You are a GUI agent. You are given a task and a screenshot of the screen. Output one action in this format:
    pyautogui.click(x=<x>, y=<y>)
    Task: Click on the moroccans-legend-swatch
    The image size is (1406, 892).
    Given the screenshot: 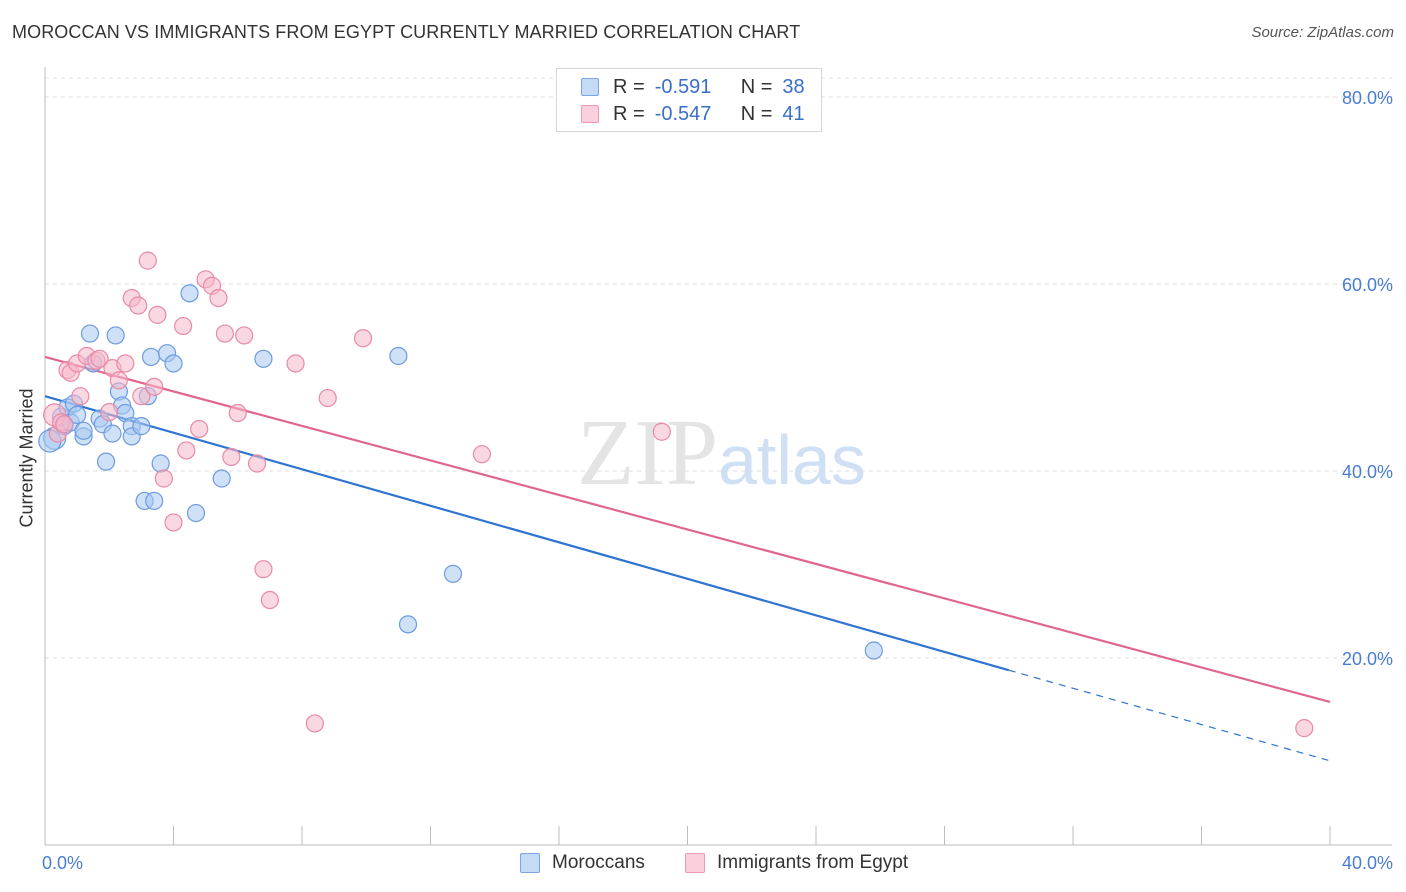 What is the action you would take?
    pyautogui.click(x=530, y=863)
    